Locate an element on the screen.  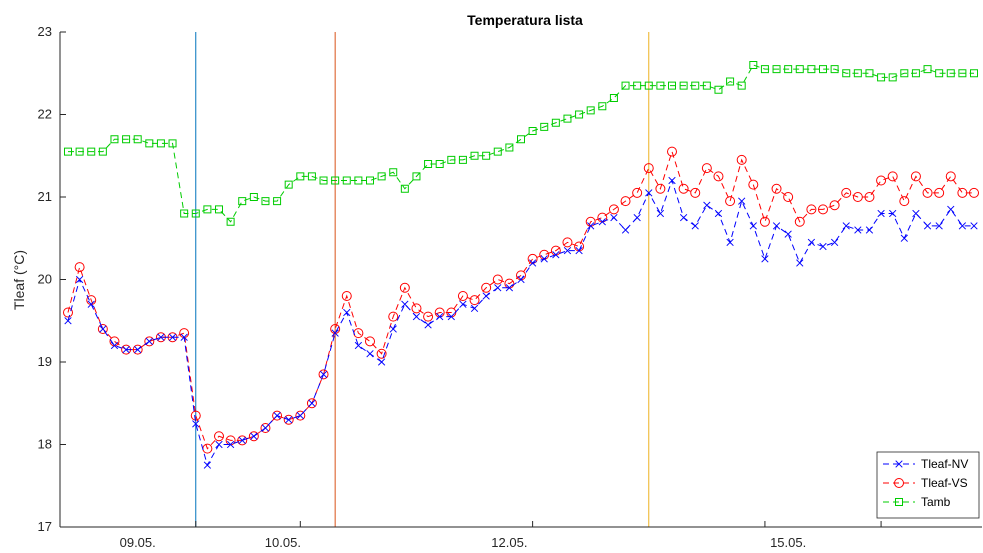
x-tick-label: 12.05. is located at coordinates (509, 542).